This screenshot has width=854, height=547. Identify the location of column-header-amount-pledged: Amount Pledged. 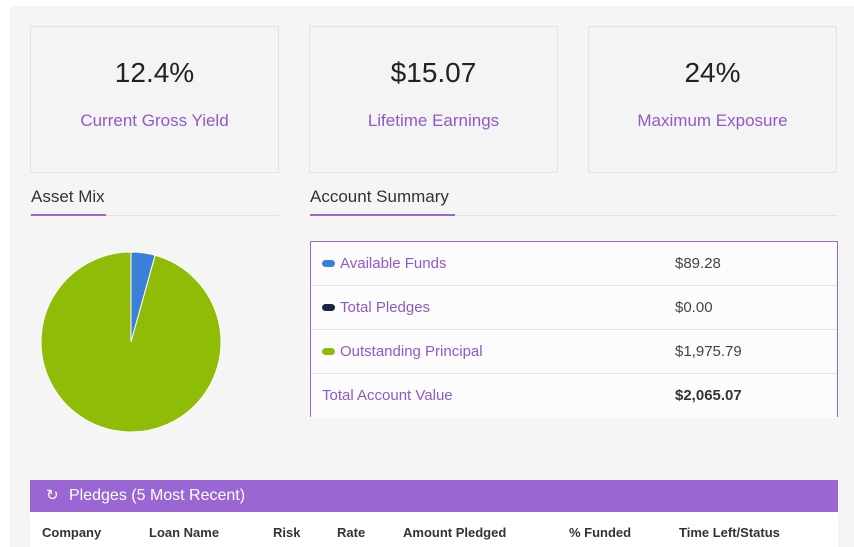
(455, 532).